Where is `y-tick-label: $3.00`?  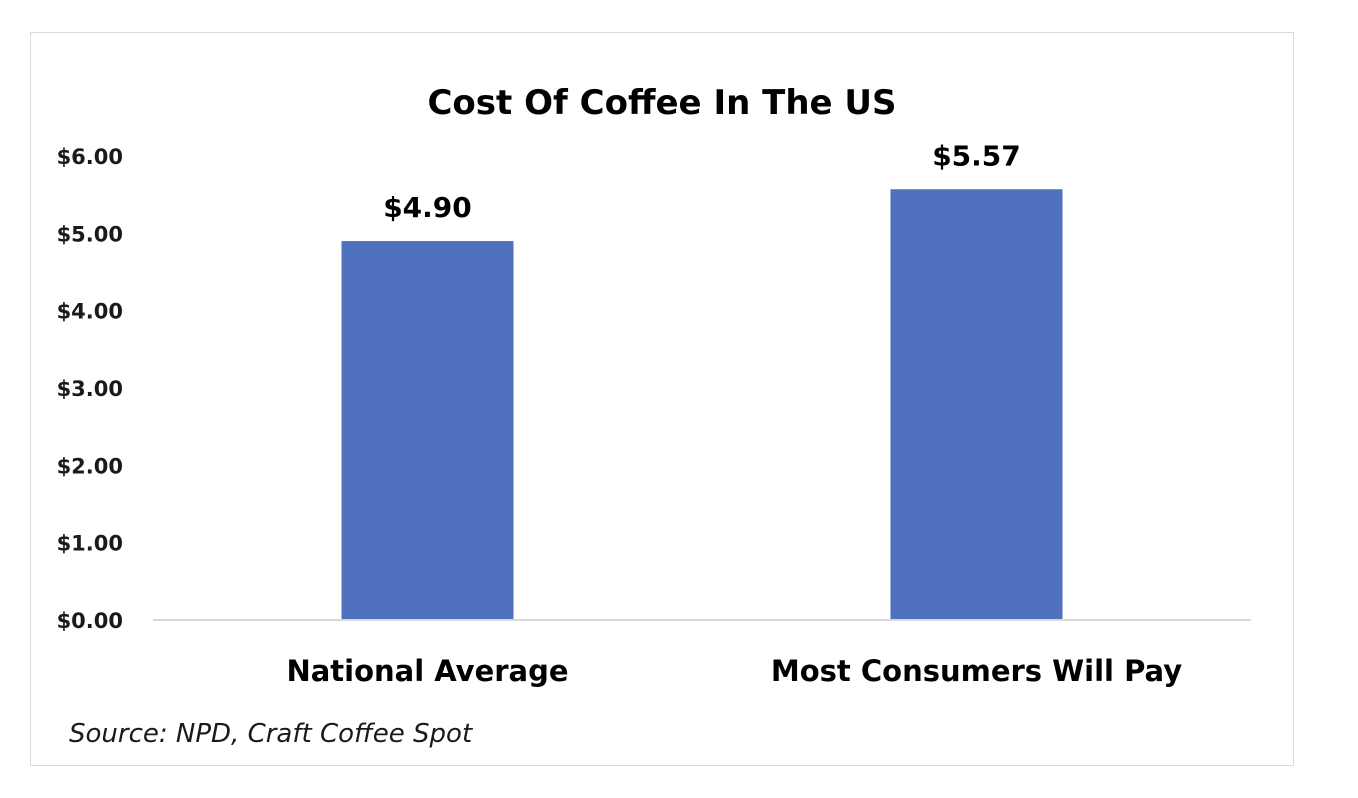 y-tick-label: $3.00 is located at coordinates (90, 389).